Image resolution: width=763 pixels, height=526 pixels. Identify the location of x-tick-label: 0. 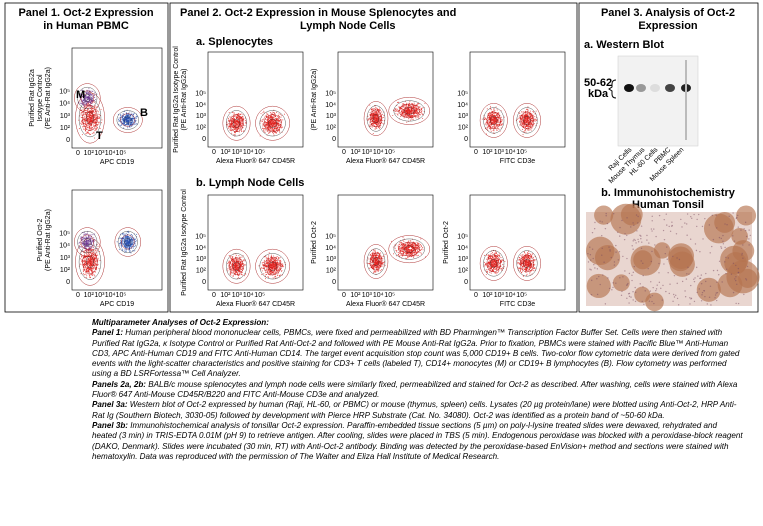
(214, 152).